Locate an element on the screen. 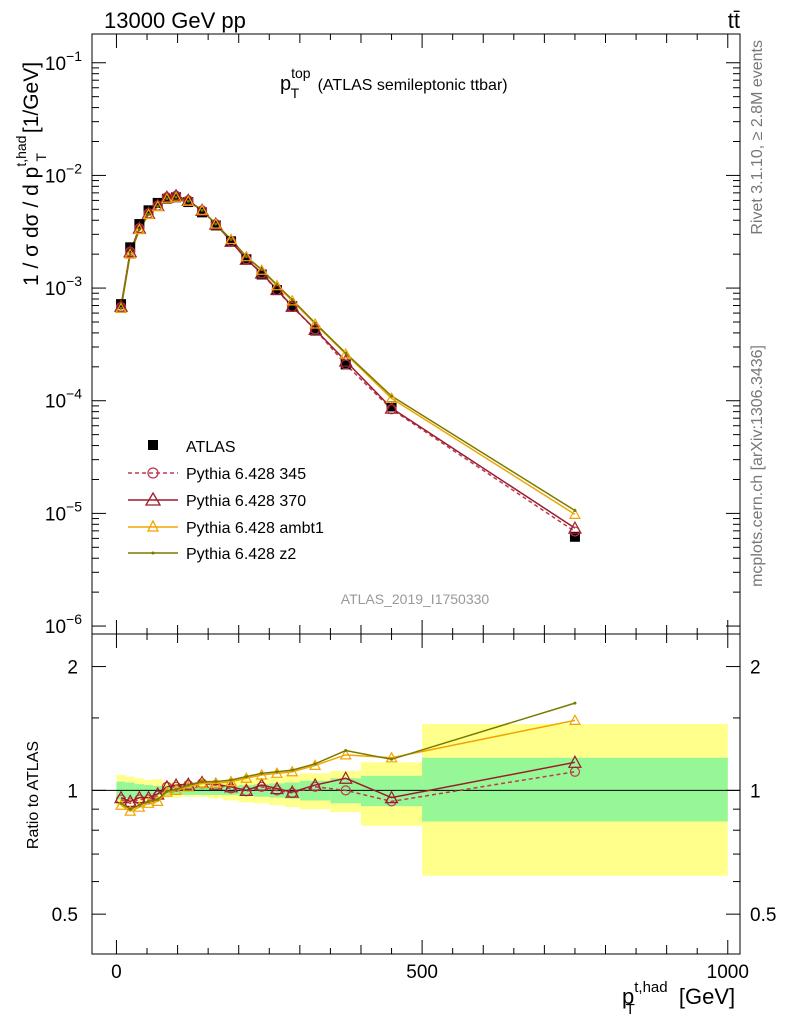 The height and width of the screenshot is (1024, 786). legend-label-ambt1: Pythia 6.428 ambt1 is located at coordinates (255, 528).